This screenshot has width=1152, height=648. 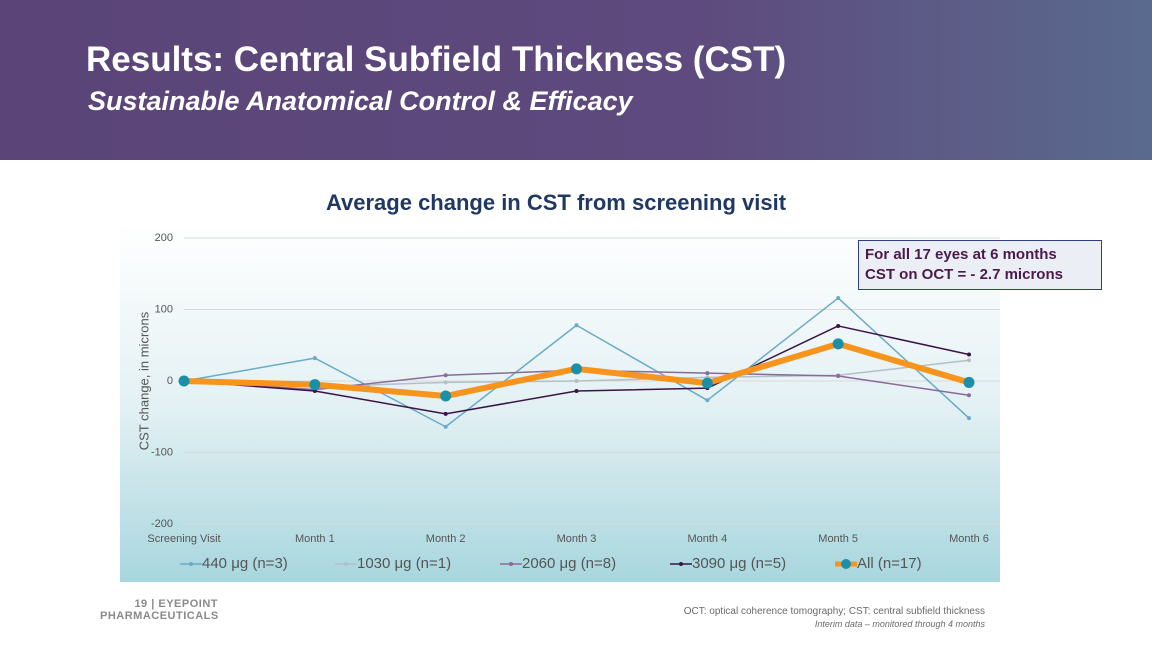 What do you see at coordinates (143, 380) in the screenshot?
I see `y-axis-label: CST change, in microns` at bounding box center [143, 380].